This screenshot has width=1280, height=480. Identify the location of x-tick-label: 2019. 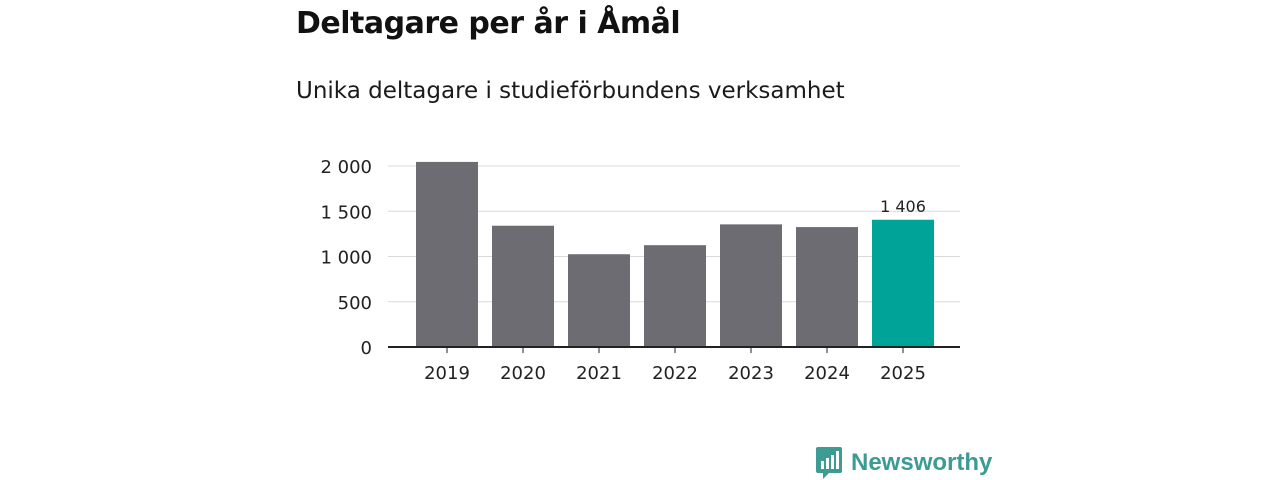
(447, 373).